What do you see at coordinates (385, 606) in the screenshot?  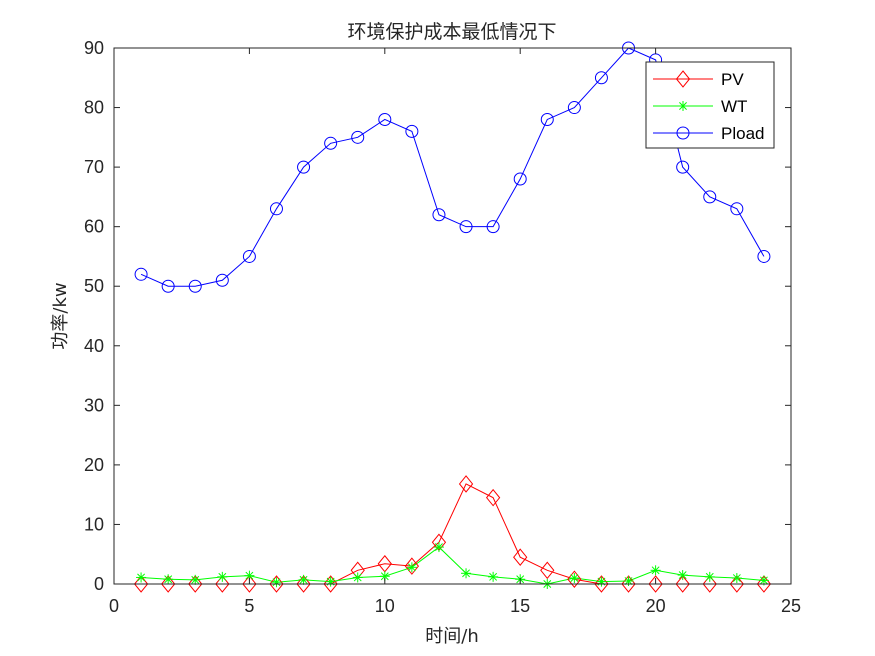 I see `x-tick-label: 10` at bounding box center [385, 606].